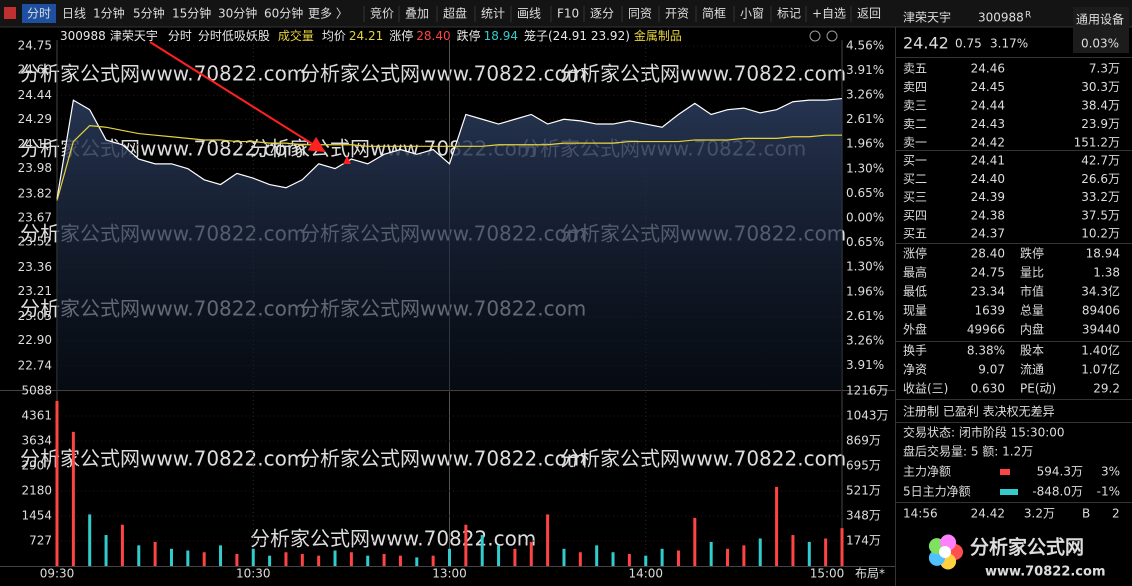  What do you see at coordinates (865, 46) in the screenshot?
I see `y2-tick-label: 4.56%` at bounding box center [865, 46].